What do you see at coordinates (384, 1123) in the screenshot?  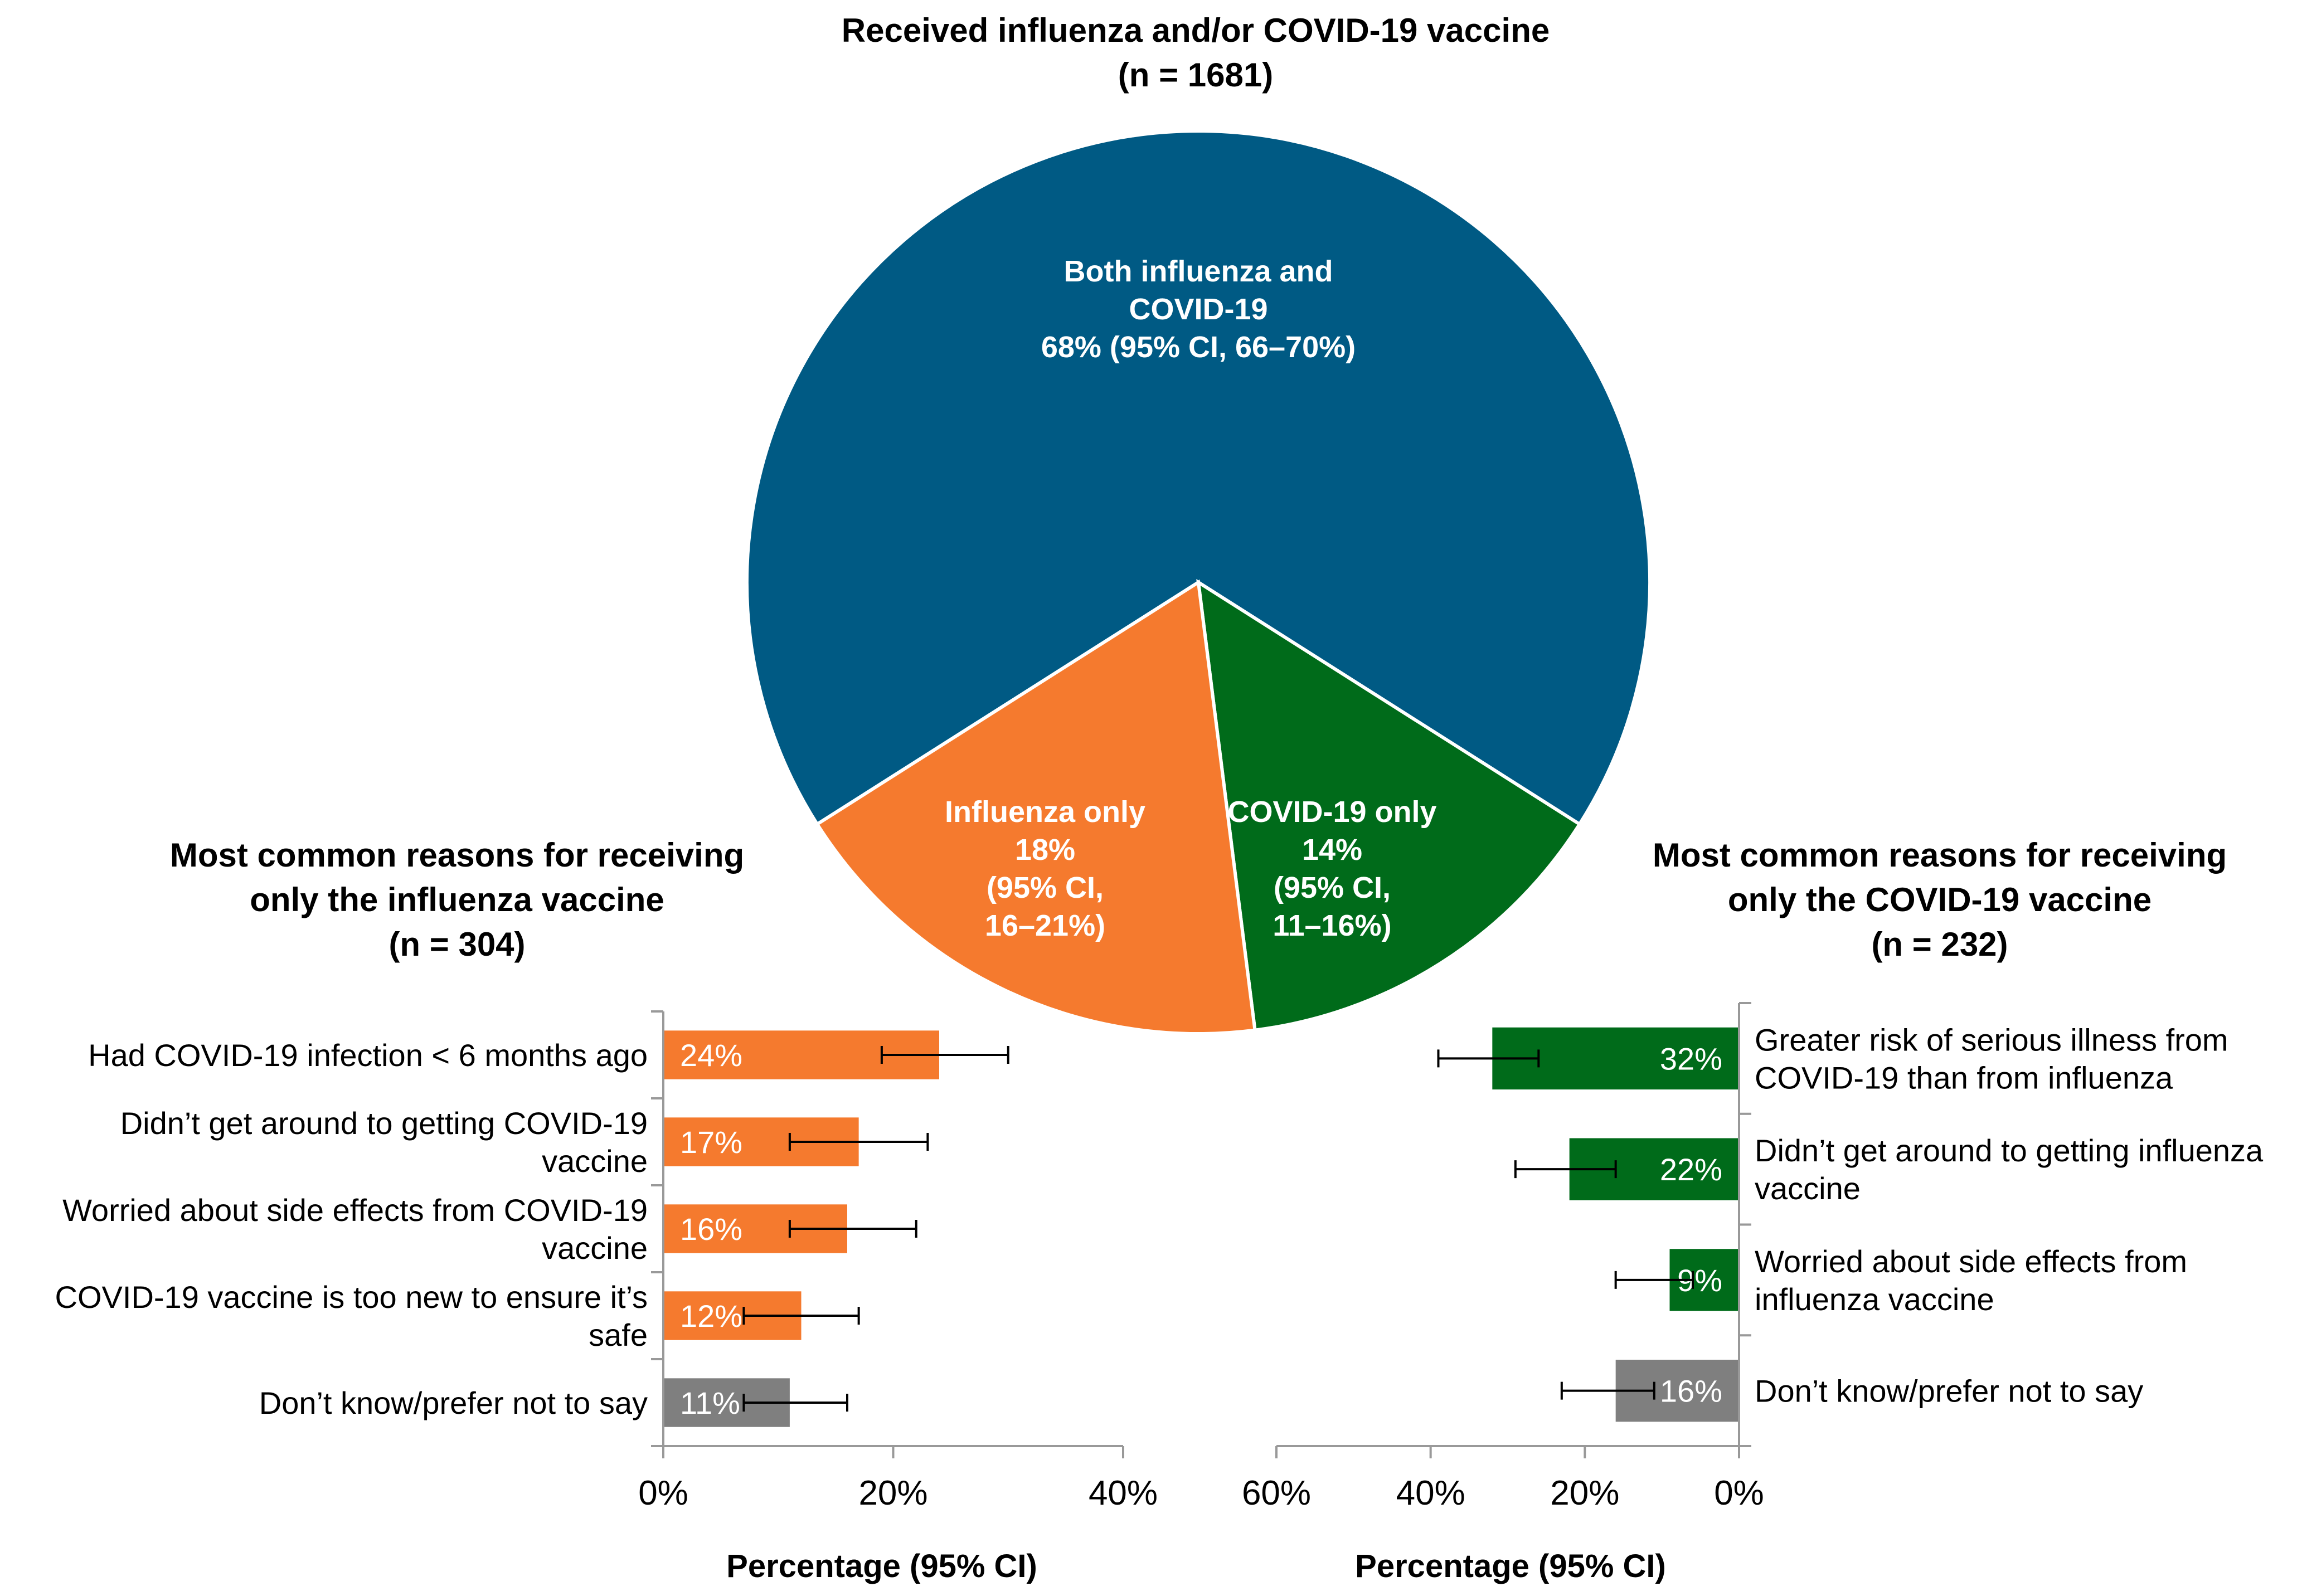 I see `category-label: Didn’t get around to getting COVID-19` at bounding box center [384, 1123].